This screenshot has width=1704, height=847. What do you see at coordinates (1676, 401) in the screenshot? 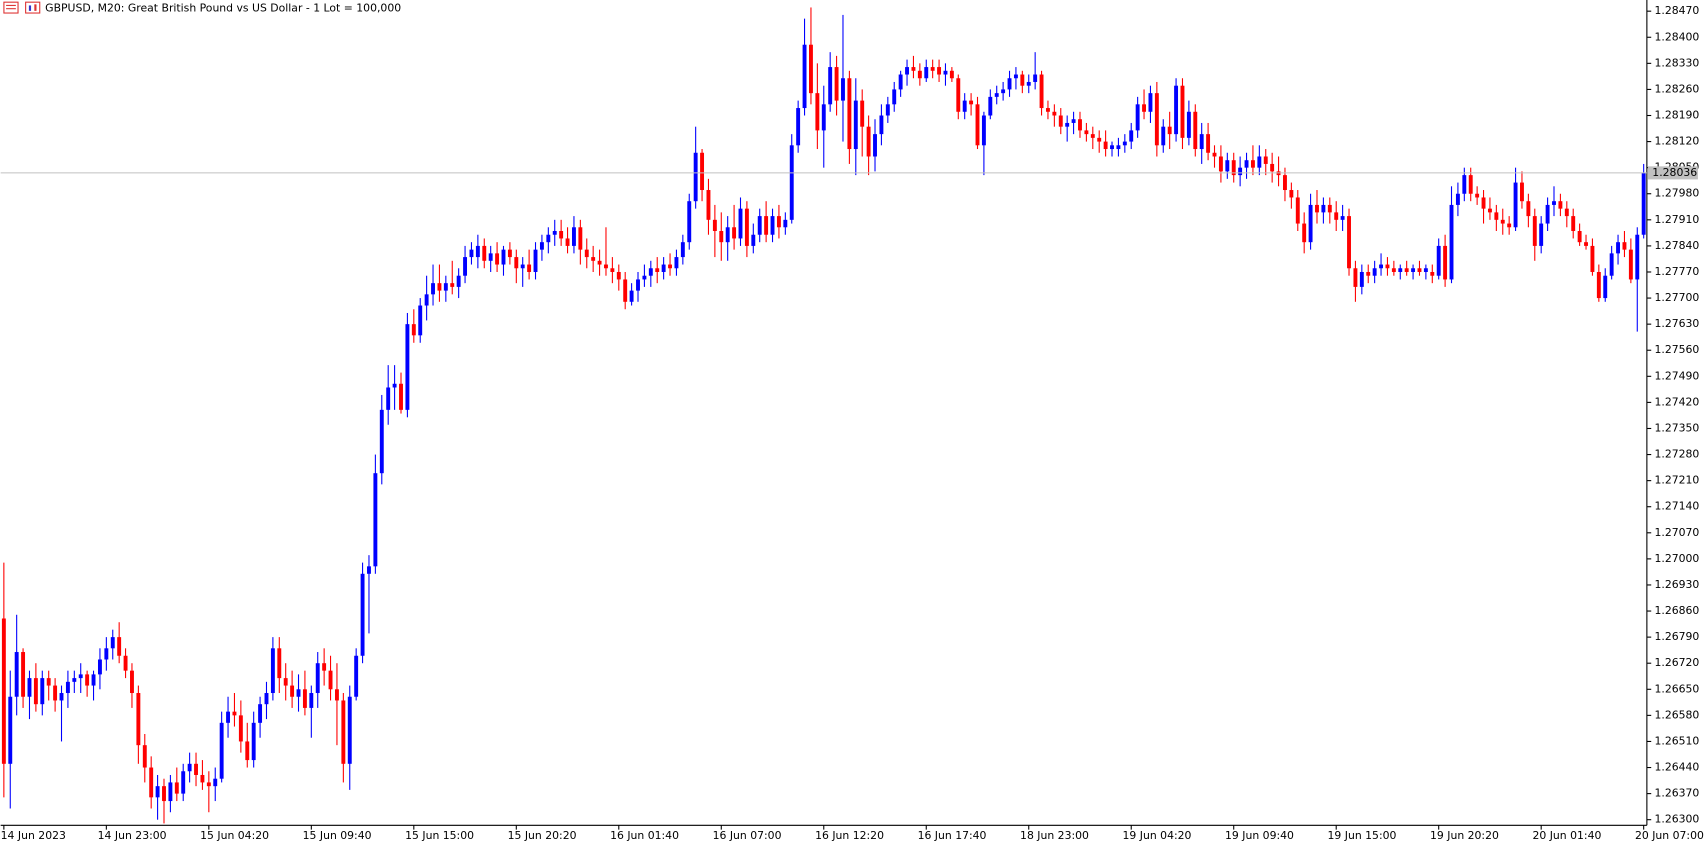
I see `y-tick-label: 1.27420` at bounding box center [1676, 401].